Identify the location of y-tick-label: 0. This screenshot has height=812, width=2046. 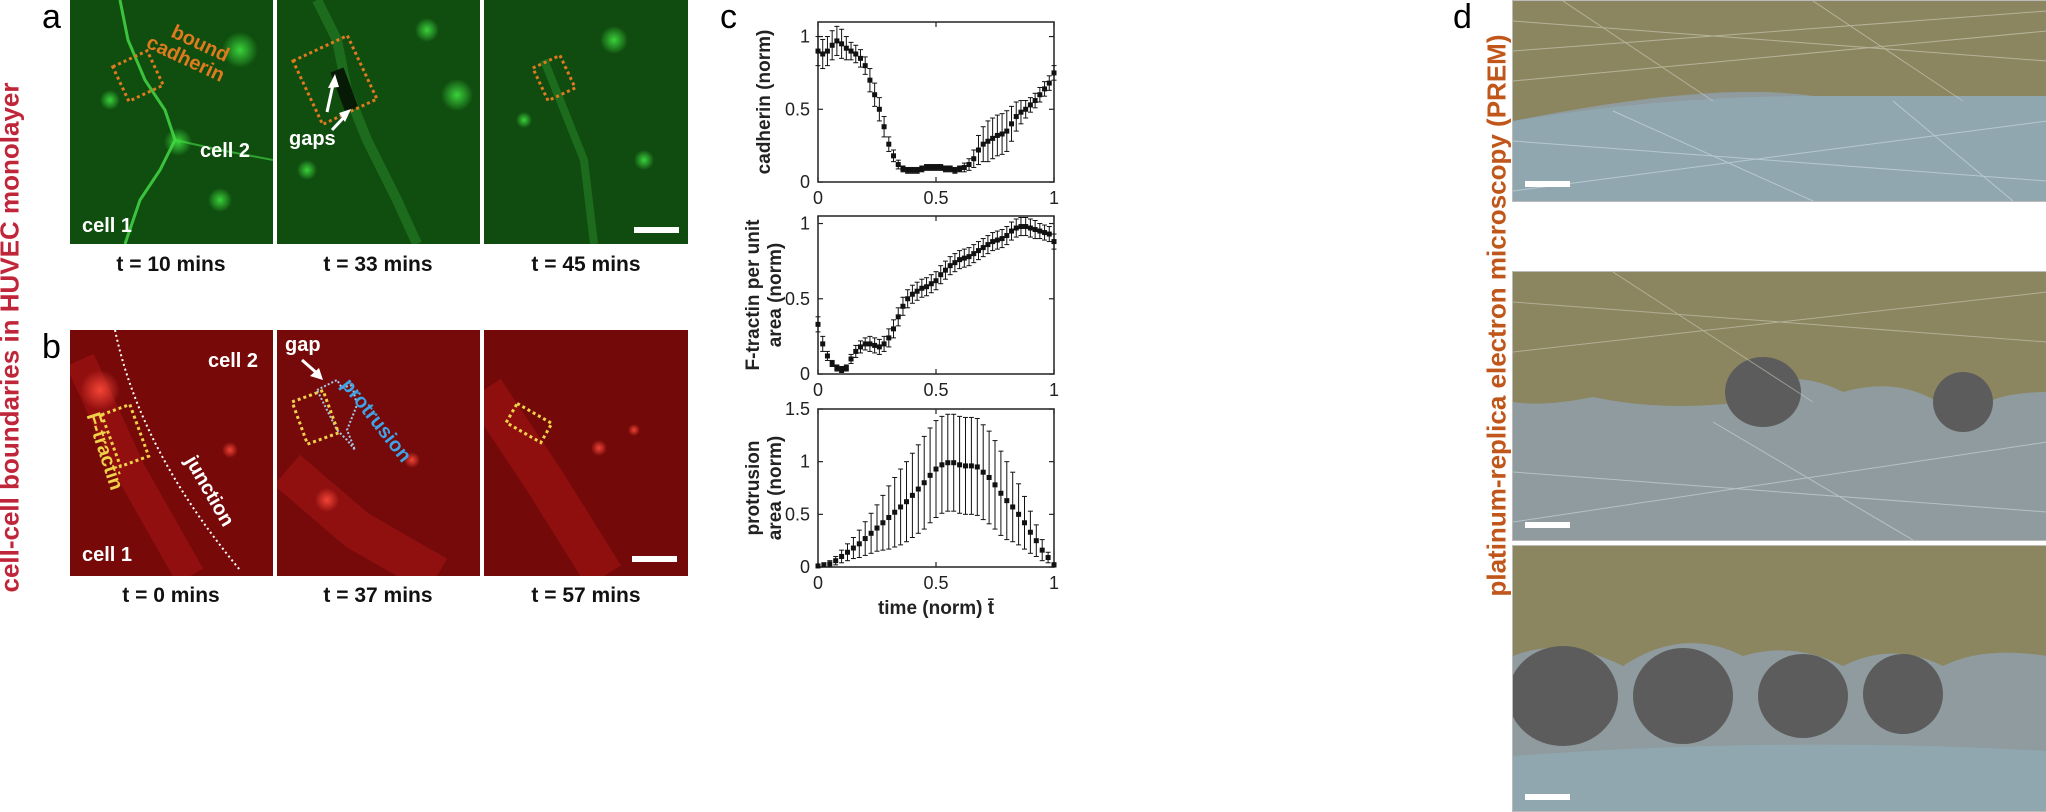
(805, 182).